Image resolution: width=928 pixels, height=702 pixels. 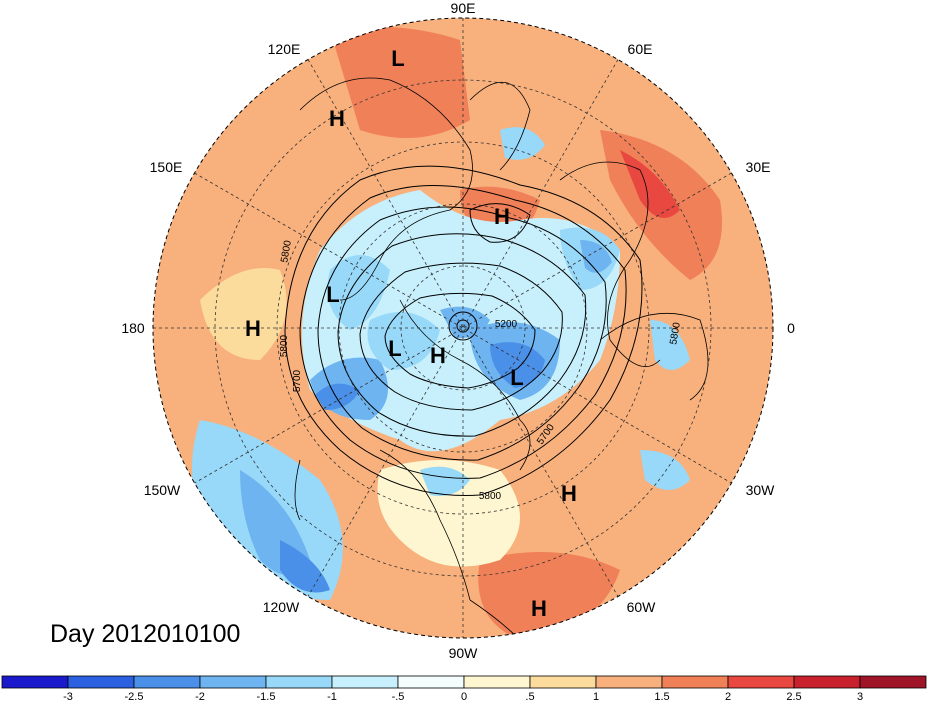 What do you see at coordinates (332, 696) in the screenshot?
I see `colorbar-tick-label: -1` at bounding box center [332, 696].